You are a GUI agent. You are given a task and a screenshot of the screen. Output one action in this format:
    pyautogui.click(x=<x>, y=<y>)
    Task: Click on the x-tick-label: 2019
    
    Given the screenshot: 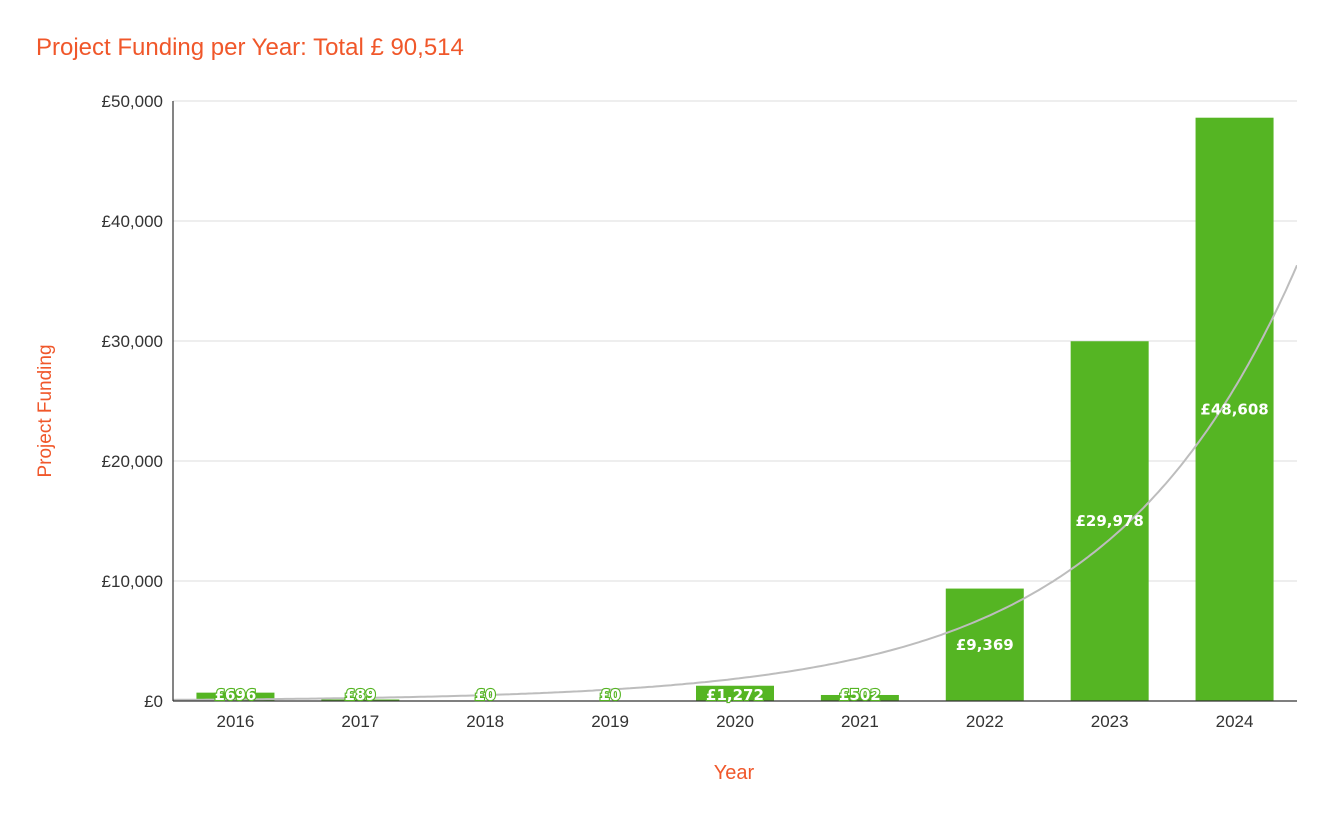 What is the action you would take?
    pyautogui.click(x=610, y=721)
    